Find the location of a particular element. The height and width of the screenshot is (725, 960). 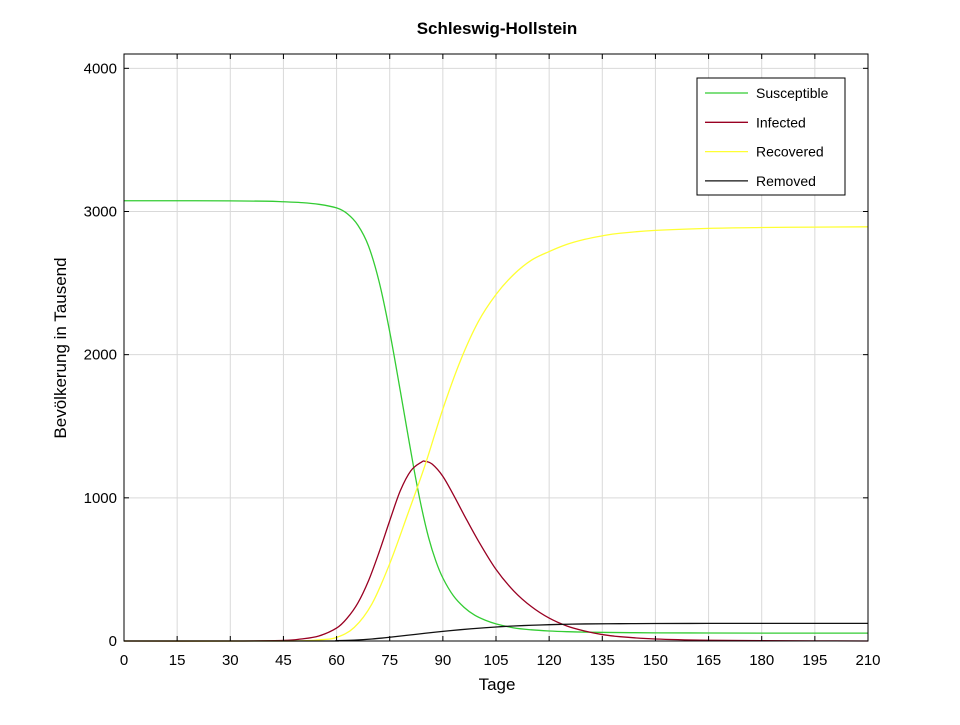

x-tick-label: 15 is located at coordinates (177, 660).